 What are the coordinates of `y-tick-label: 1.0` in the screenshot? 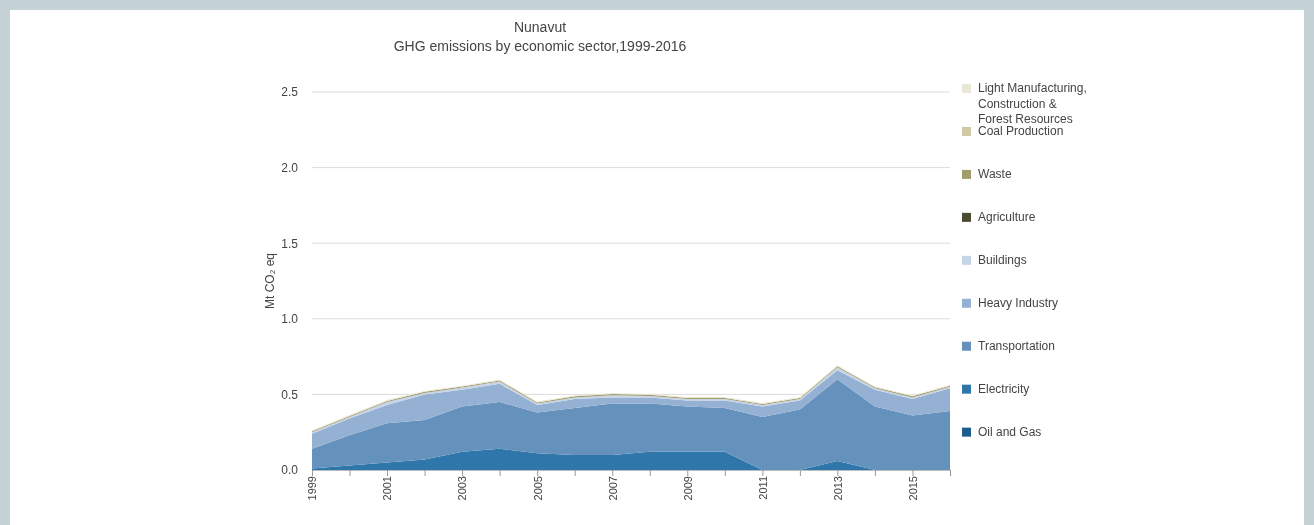 It's located at (290, 319).